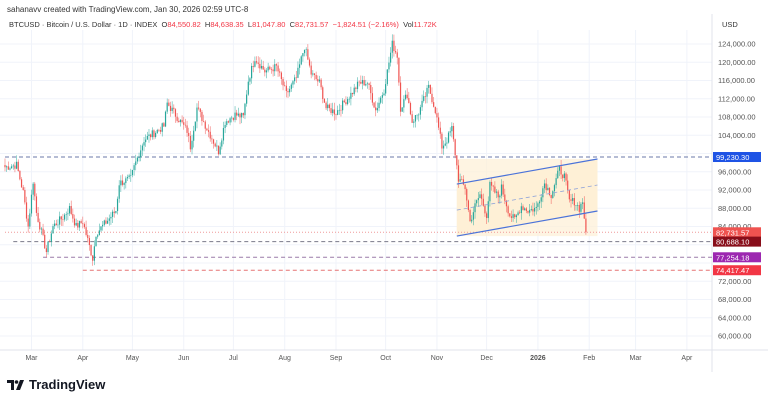 The image size is (768, 402). I want to click on high-value: 84,638.35, so click(227, 24).